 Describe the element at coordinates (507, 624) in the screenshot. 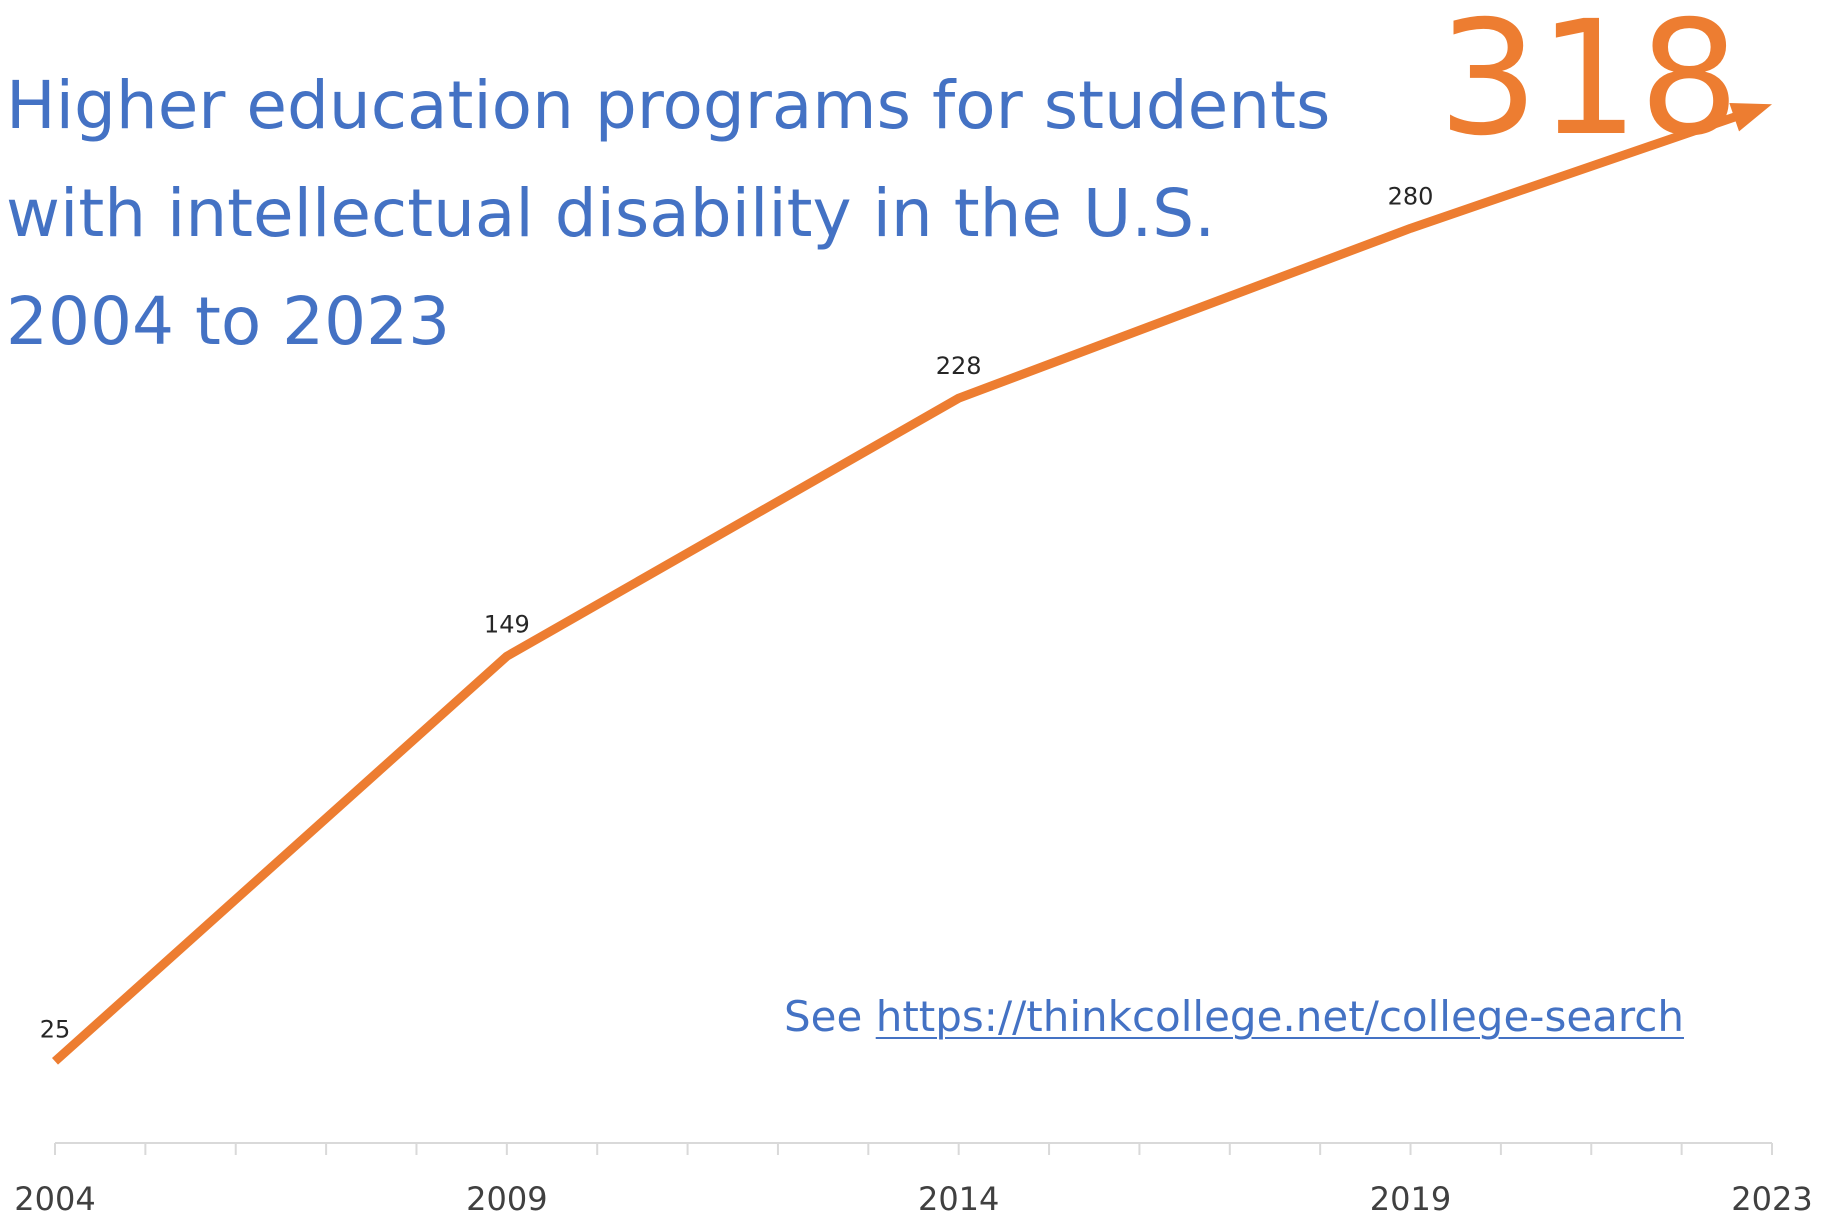

I see `data-label: 149` at that location.